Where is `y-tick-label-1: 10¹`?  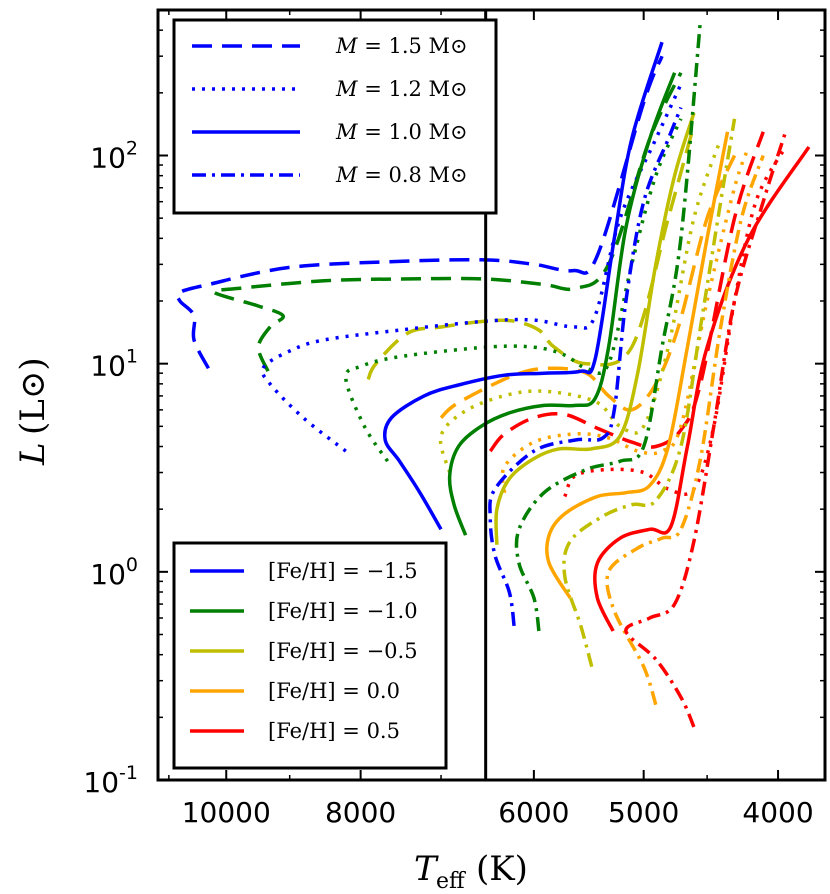 y-tick-label-1: 10¹ is located at coordinates (114, 364).